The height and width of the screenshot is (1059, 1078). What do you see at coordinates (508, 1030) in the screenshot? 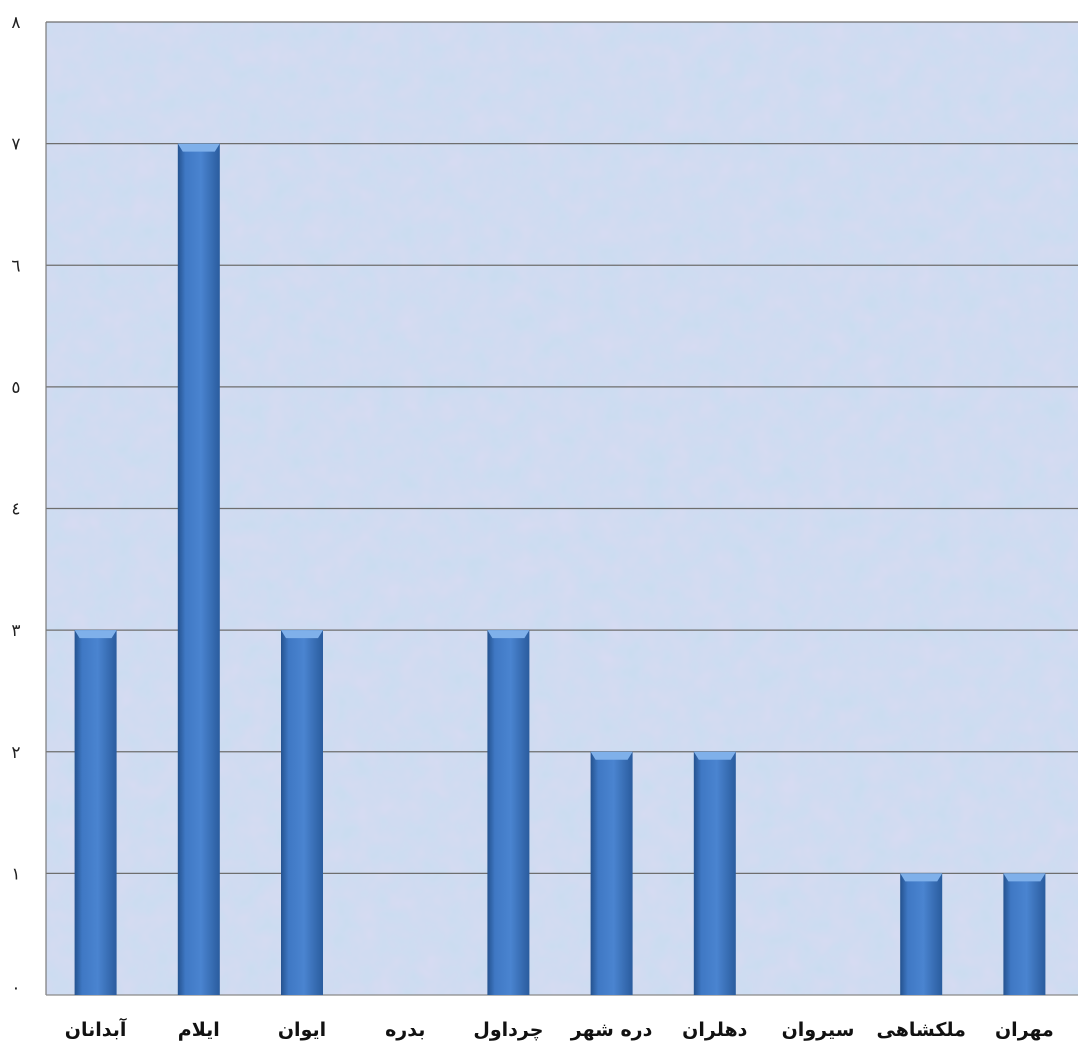
I see `x-tick-label: چرداول` at bounding box center [508, 1030].